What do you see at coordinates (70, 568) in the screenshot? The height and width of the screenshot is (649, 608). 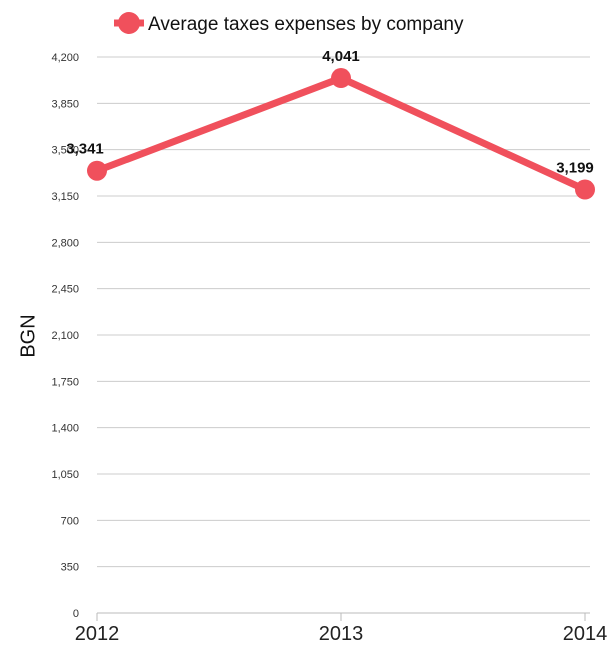 I see `y-tick-label: 350` at bounding box center [70, 568].